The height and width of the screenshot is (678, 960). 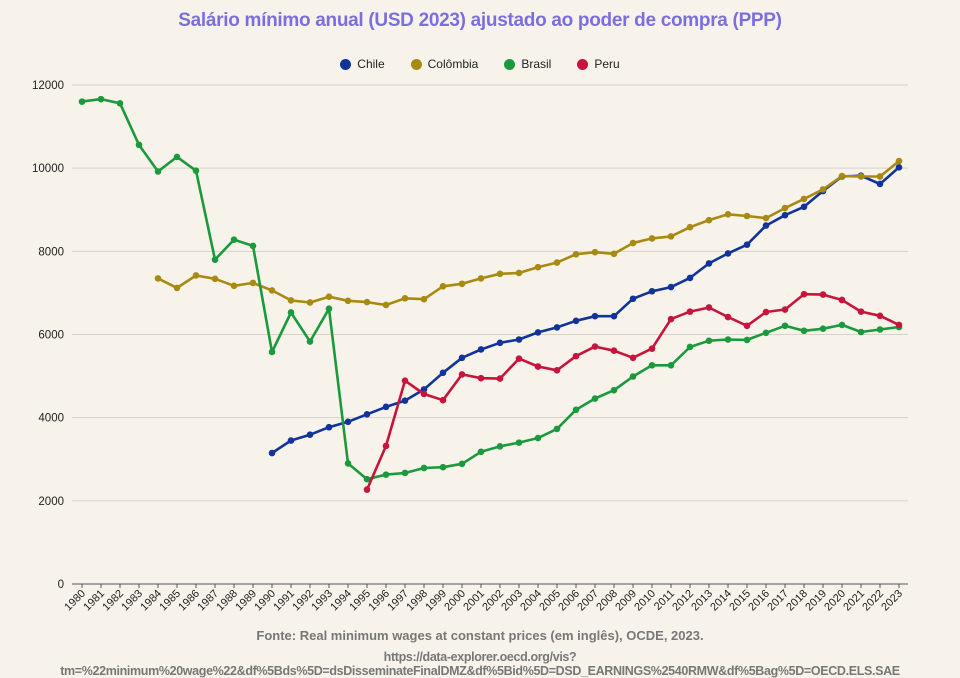 I want to click on x-tick-label: 2013, so click(x=702, y=601).